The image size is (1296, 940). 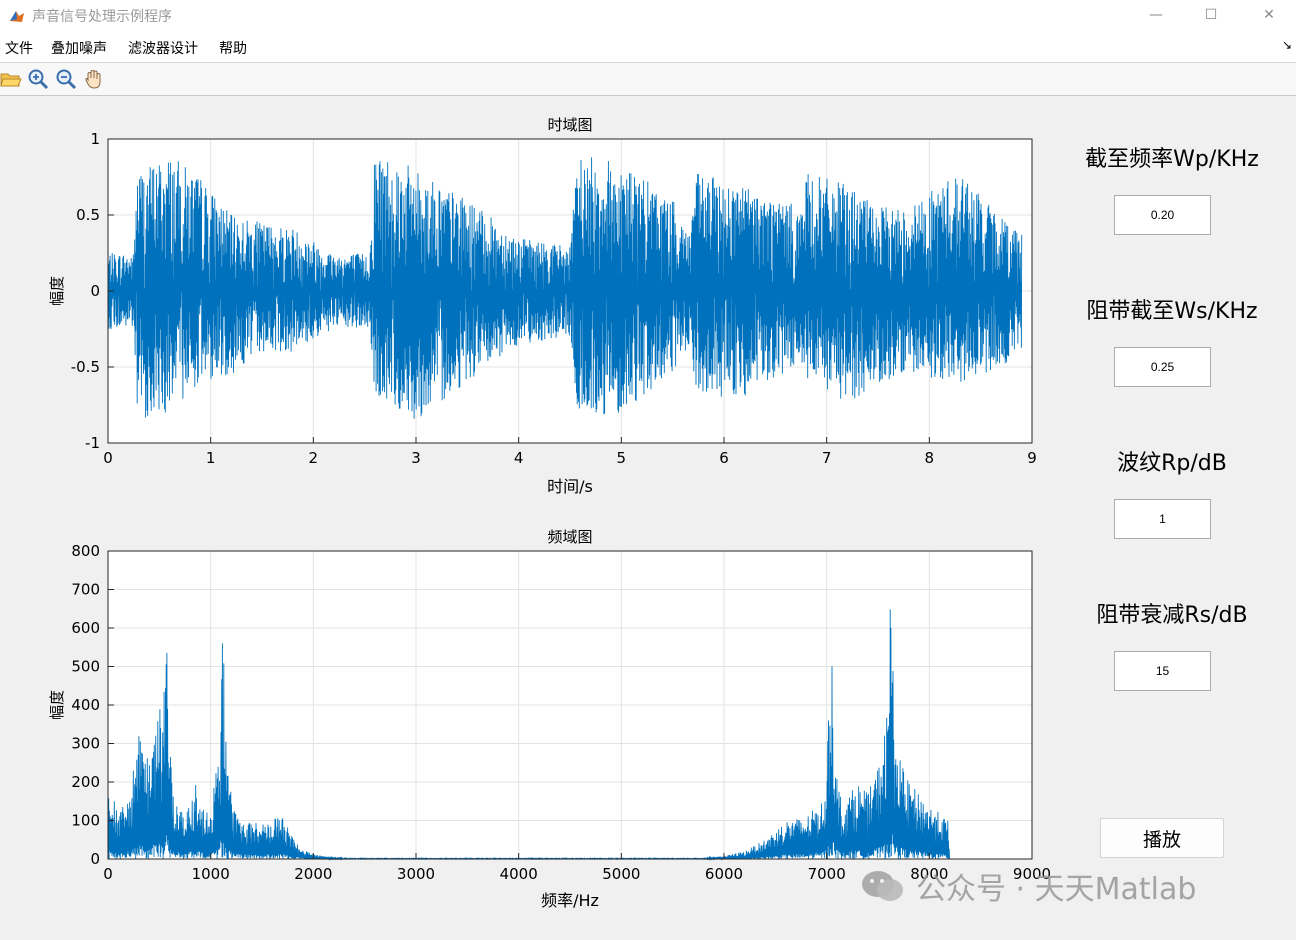 I want to click on pan-hand-icon, so click(x=94, y=79).